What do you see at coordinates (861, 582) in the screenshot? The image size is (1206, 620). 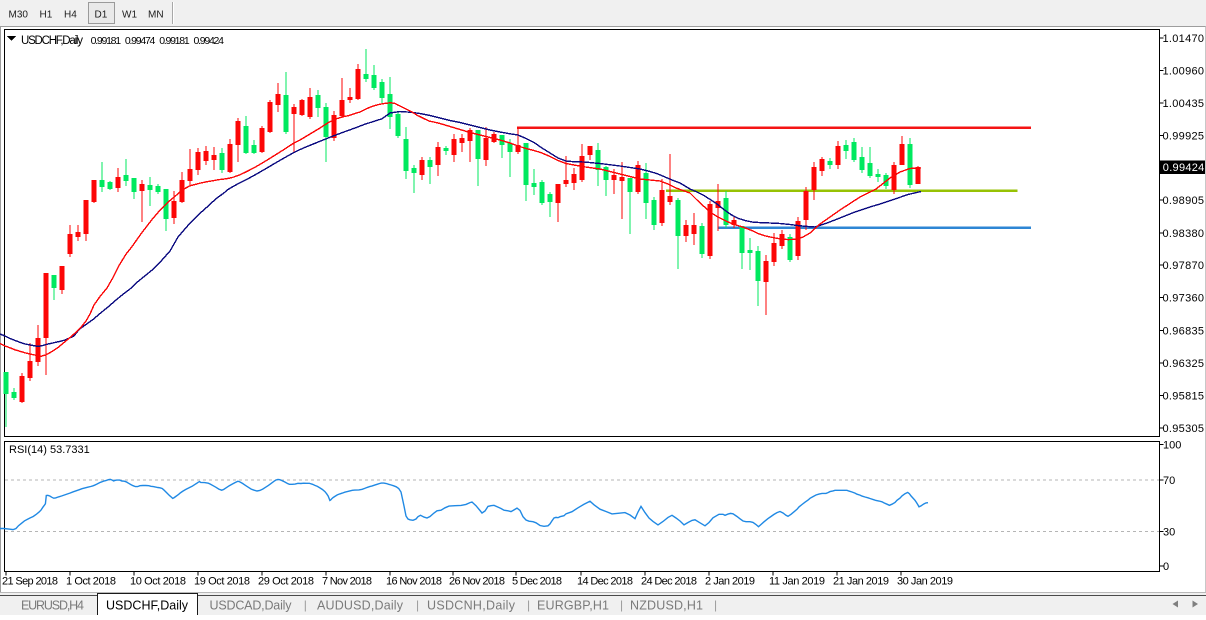 I see `svg-text: 21 Jan 2019` at bounding box center [861, 582].